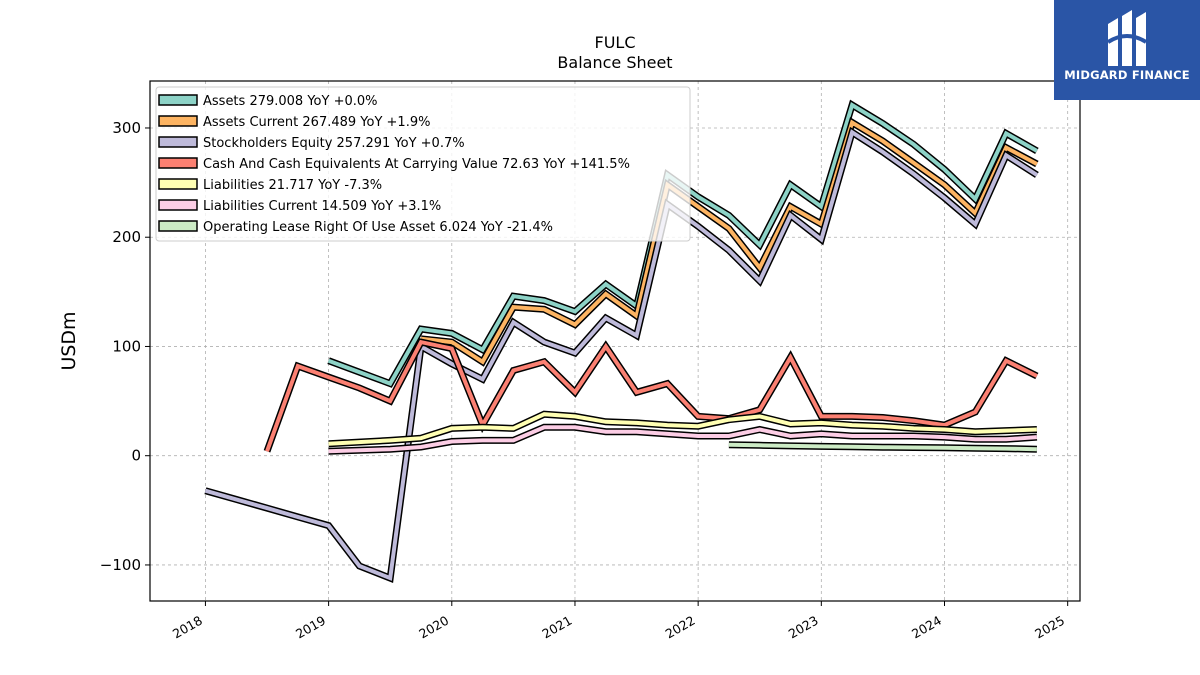 The image size is (1200, 675). Describe the element at coordinates (120, 565) in the screenshot. I see `y-tick-label: −100` at that location.